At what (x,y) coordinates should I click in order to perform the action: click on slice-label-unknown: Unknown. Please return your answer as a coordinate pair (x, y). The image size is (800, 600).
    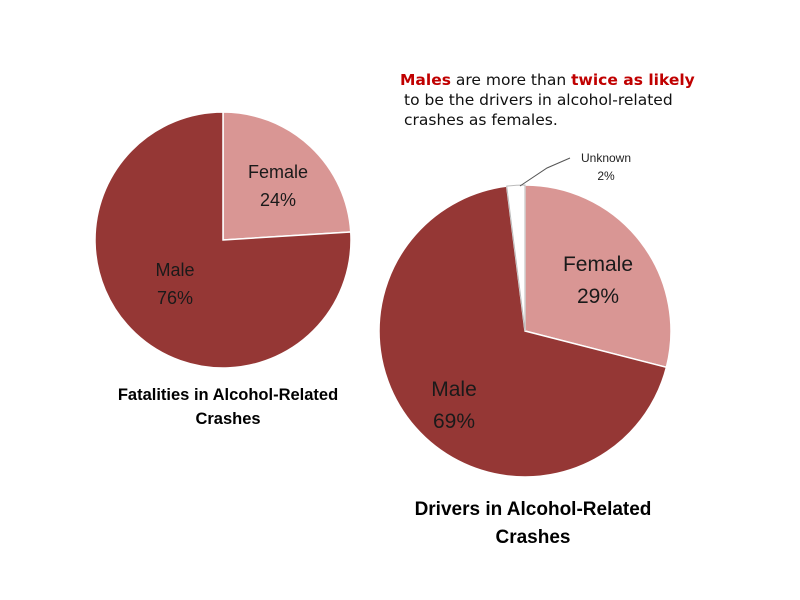
    Looking at the image, I should click on (606, 158).